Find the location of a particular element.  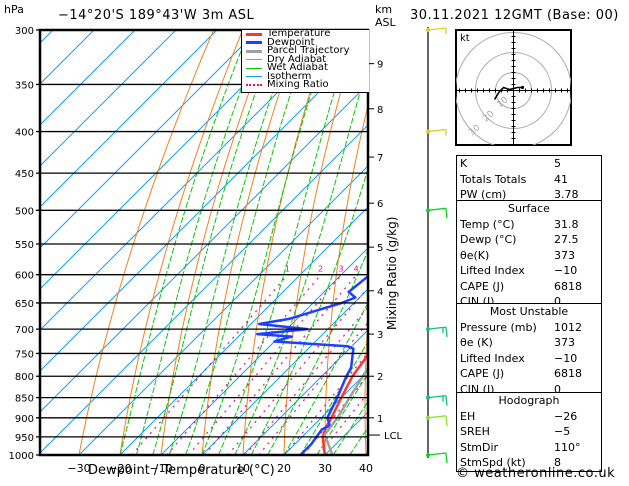

row-label: Dewp (°C) is located at coordinates (488, 239).